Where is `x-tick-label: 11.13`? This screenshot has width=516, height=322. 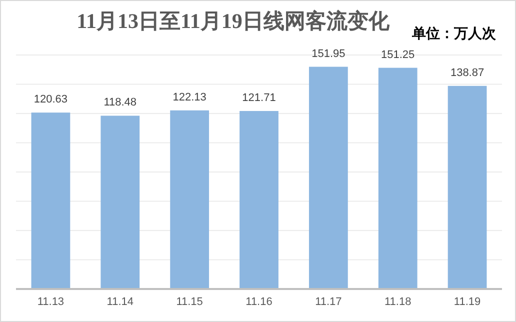 x-tick-label: 11.13 is located at coordinates (50, 302).